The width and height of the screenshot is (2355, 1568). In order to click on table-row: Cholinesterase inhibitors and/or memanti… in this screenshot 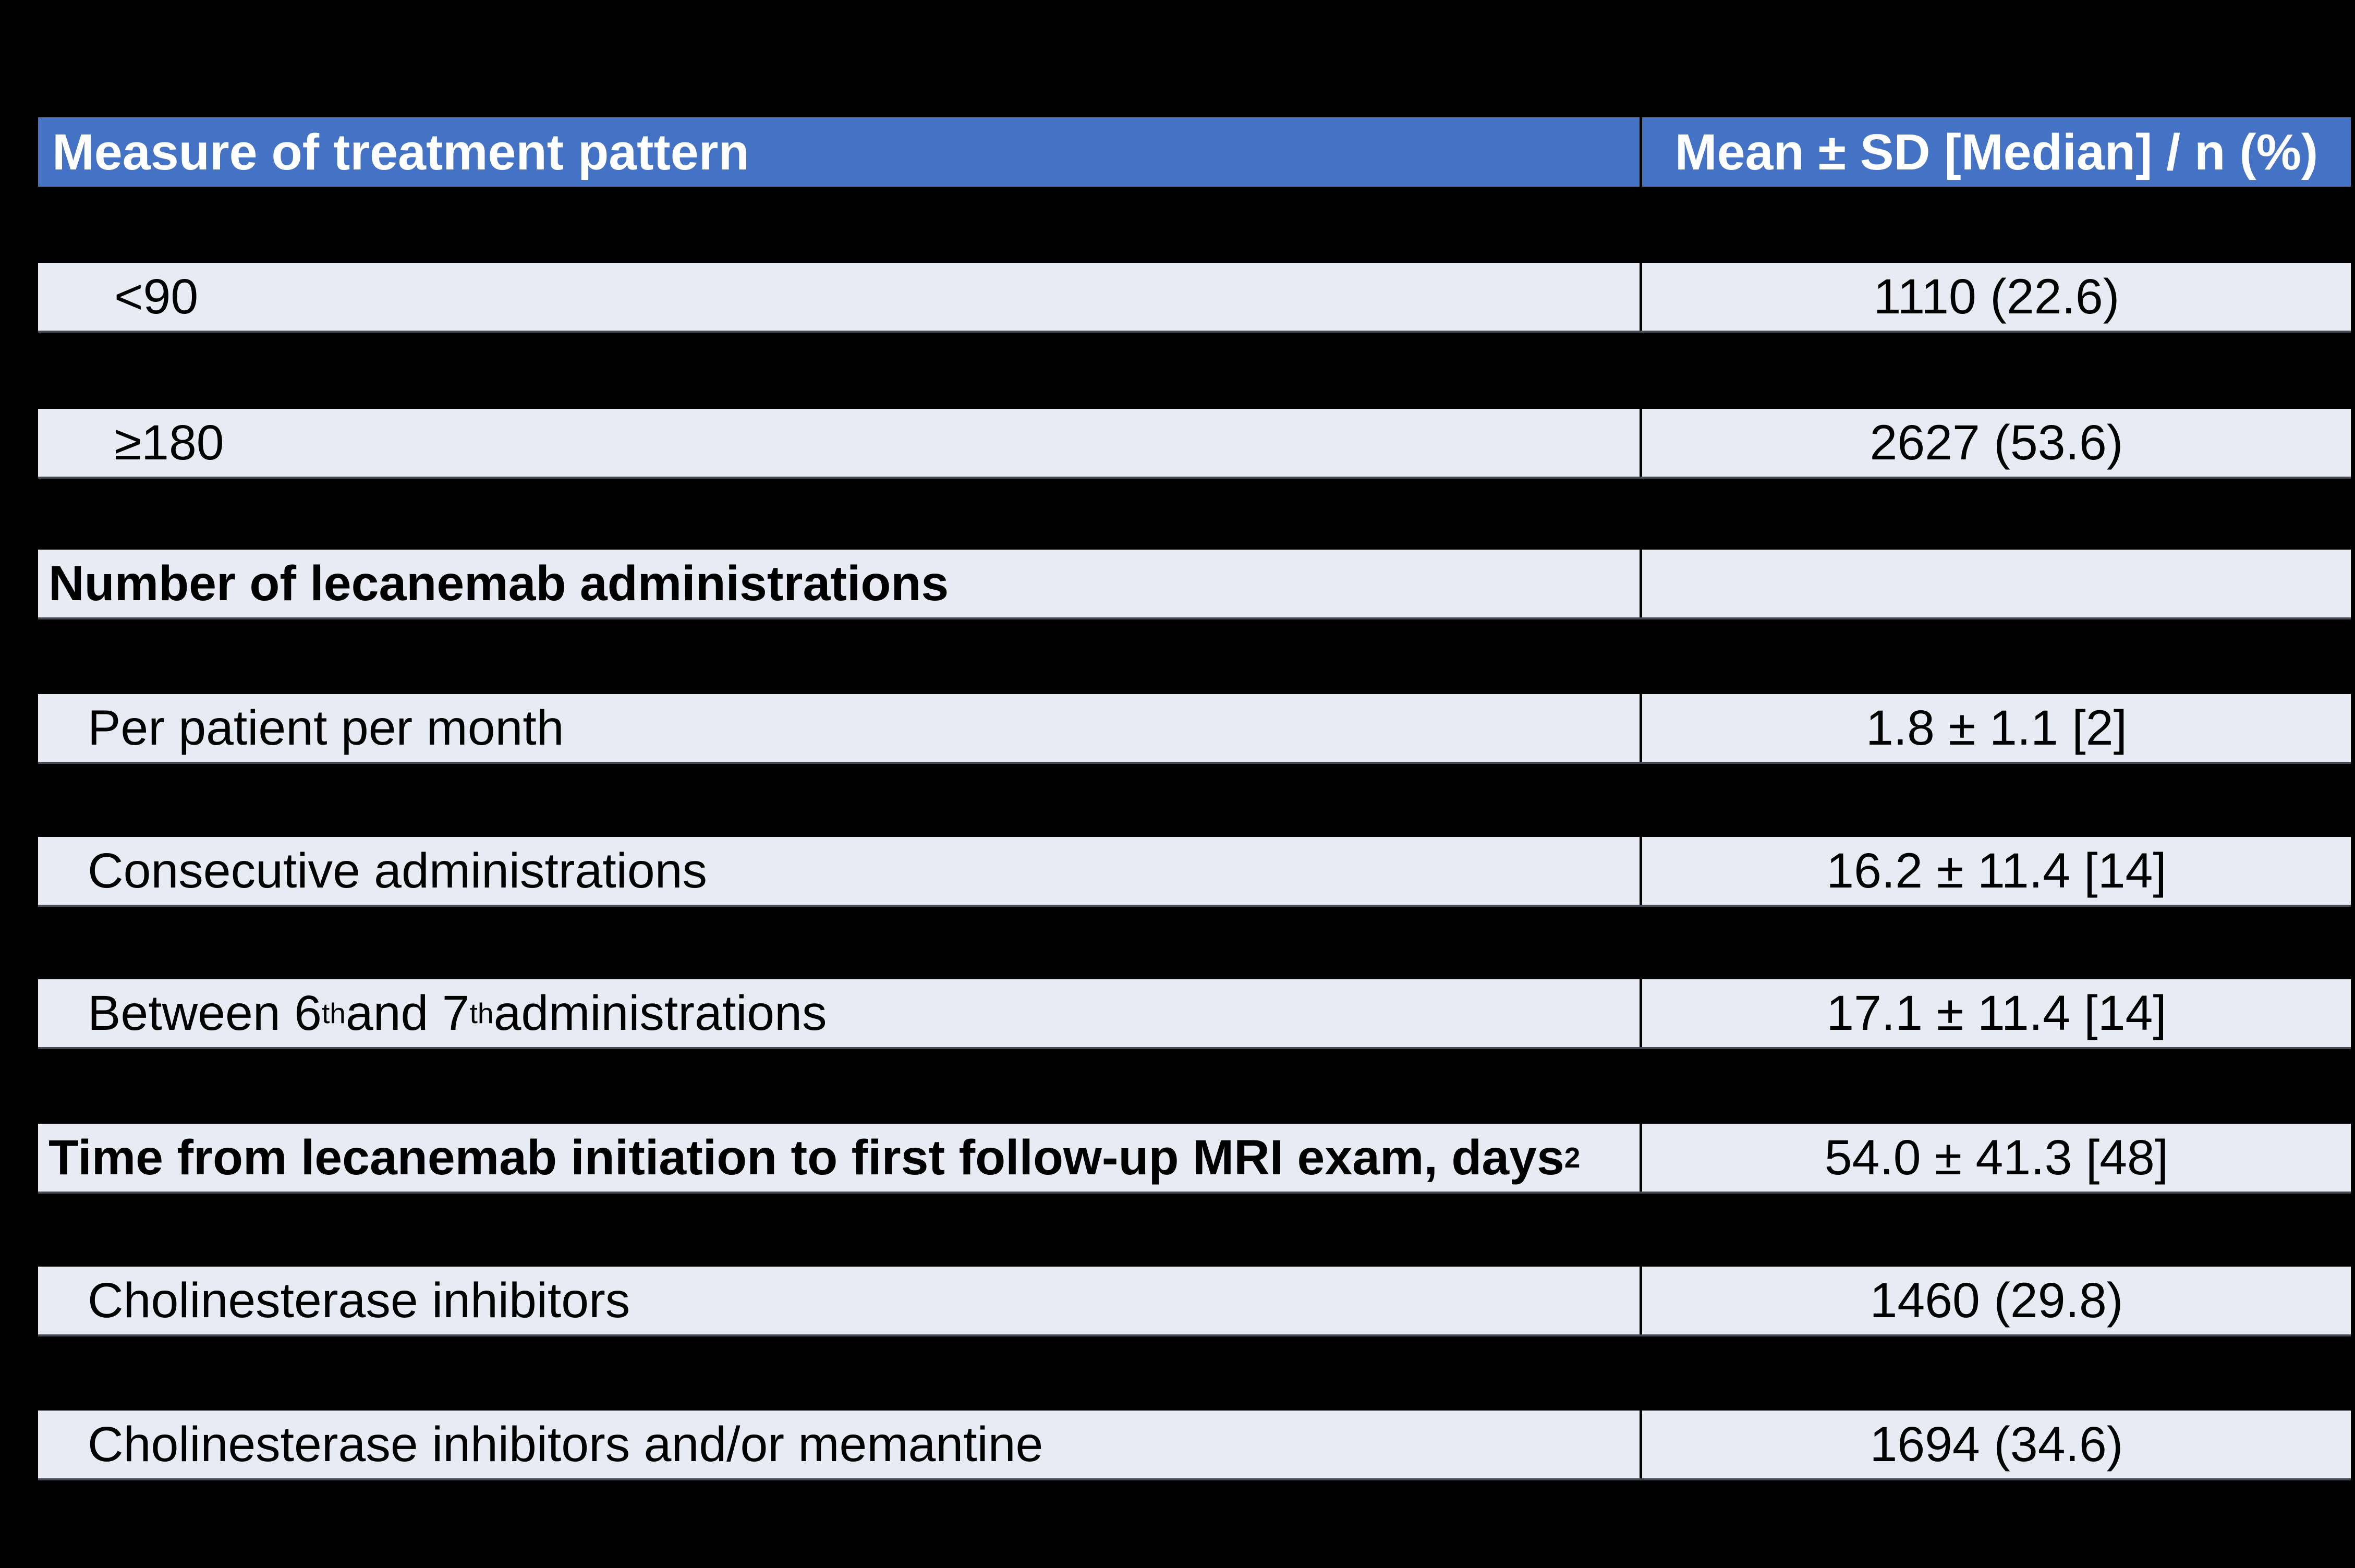, I will do `click(1194, 1445)`.